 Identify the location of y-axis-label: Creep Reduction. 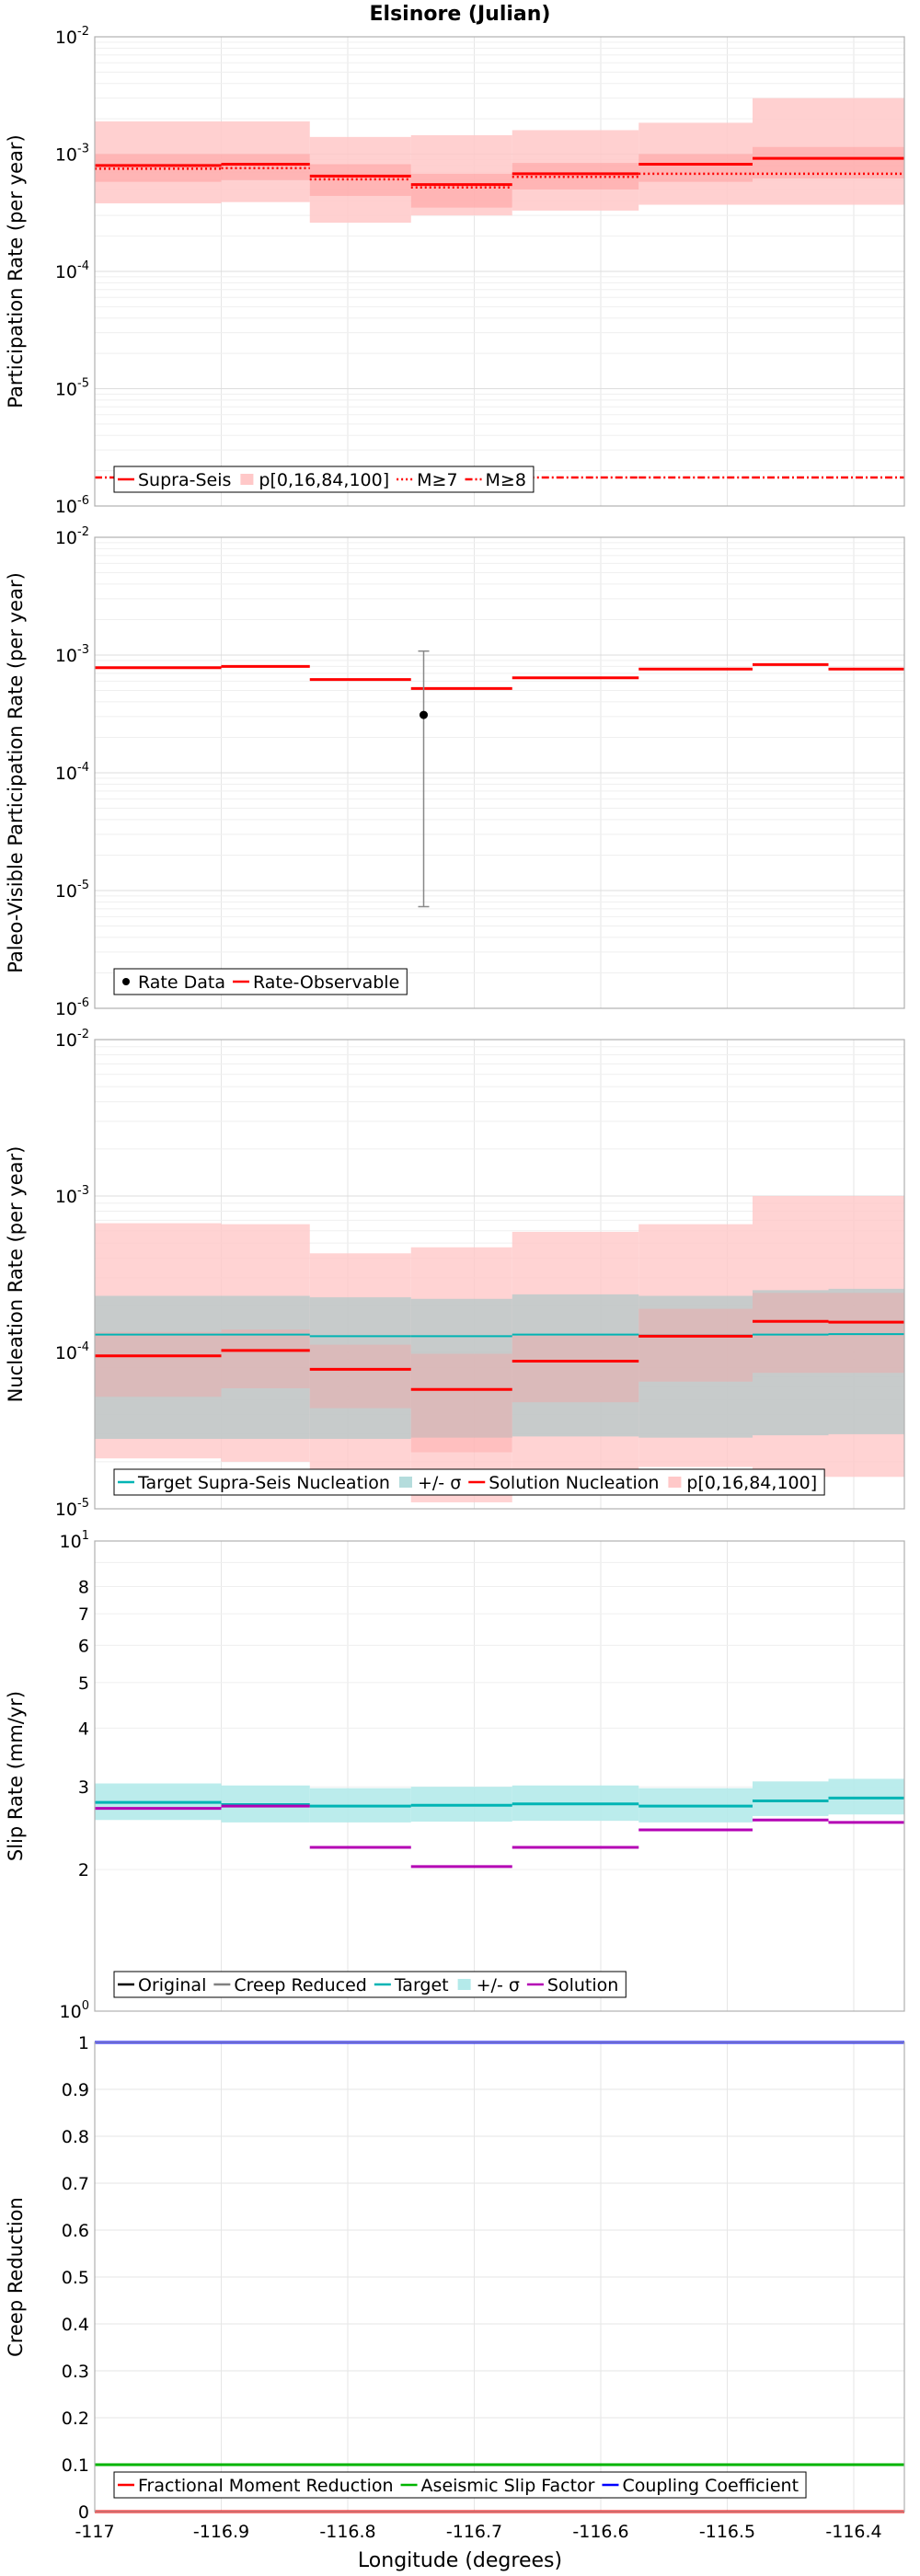
(16, 2277).